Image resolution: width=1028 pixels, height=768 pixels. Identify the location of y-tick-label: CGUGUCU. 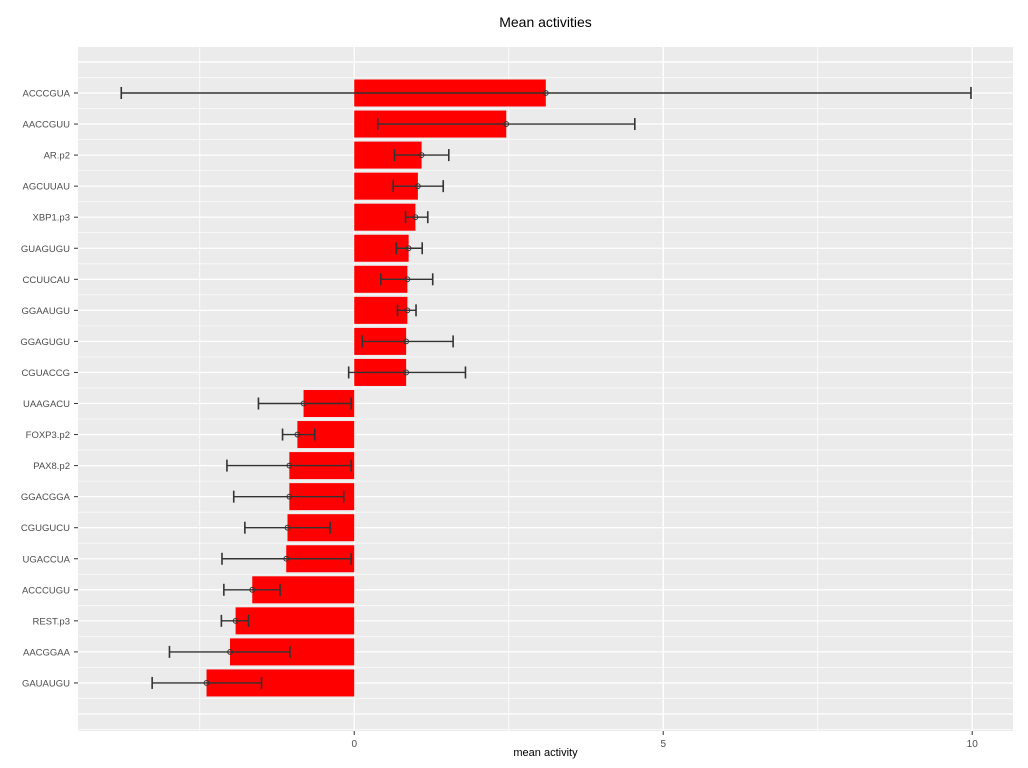
(45, 528).